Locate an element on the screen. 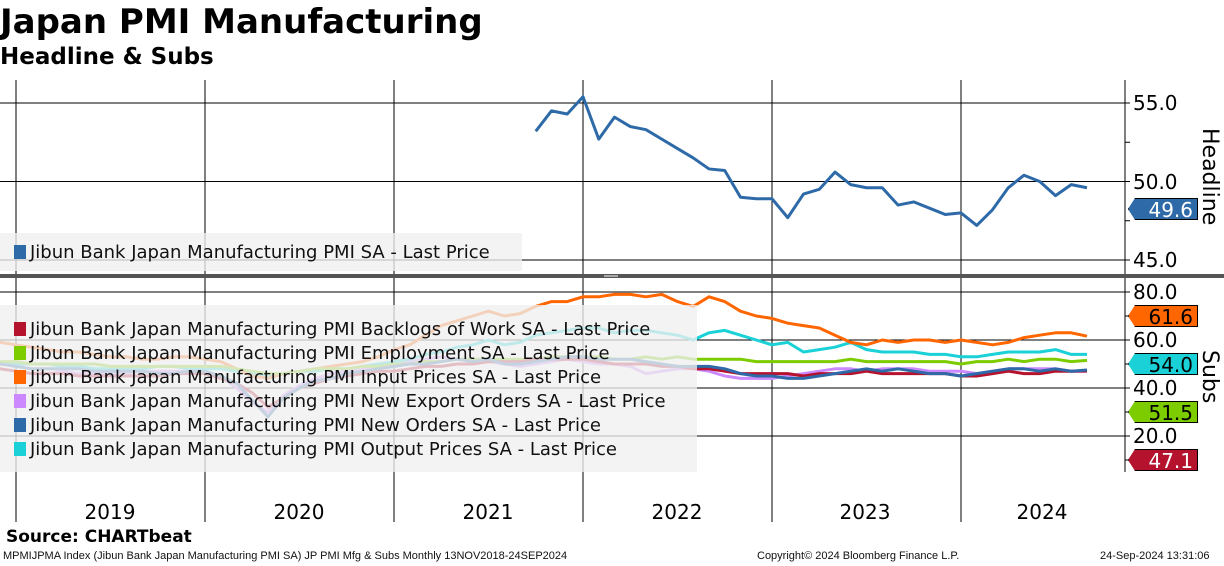 Image resolution: width=1224 pixels, height=566 pixels. headline-axis-title: Headline is located at coordinates (1209, 177).